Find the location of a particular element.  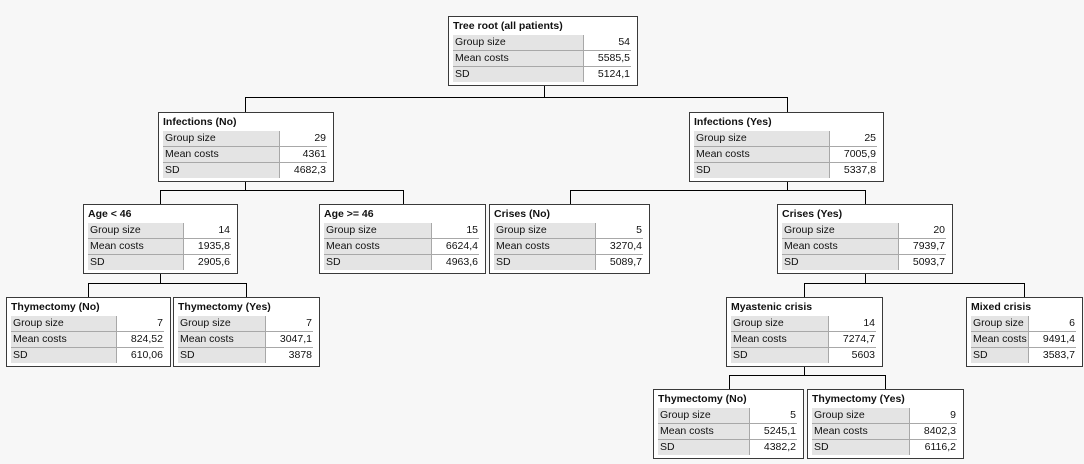

node-title: Crises (No) is located at coordinates (522, 214).